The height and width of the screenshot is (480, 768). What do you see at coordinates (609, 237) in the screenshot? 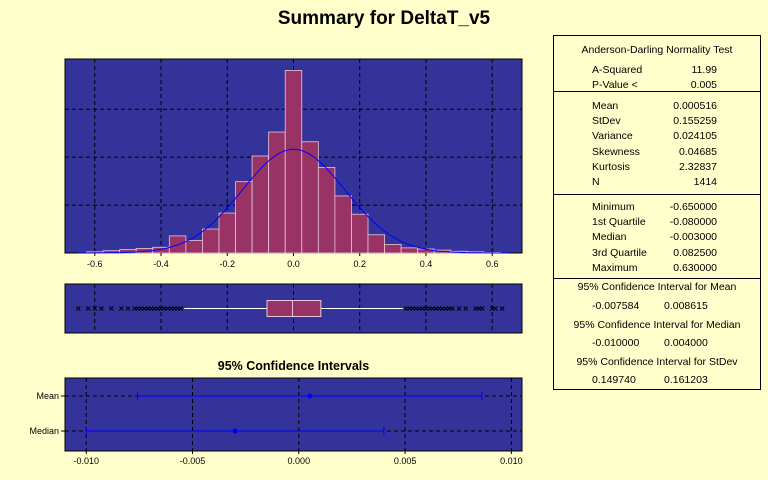
I see `stat-label: Median` at bounding box center [609, 237].